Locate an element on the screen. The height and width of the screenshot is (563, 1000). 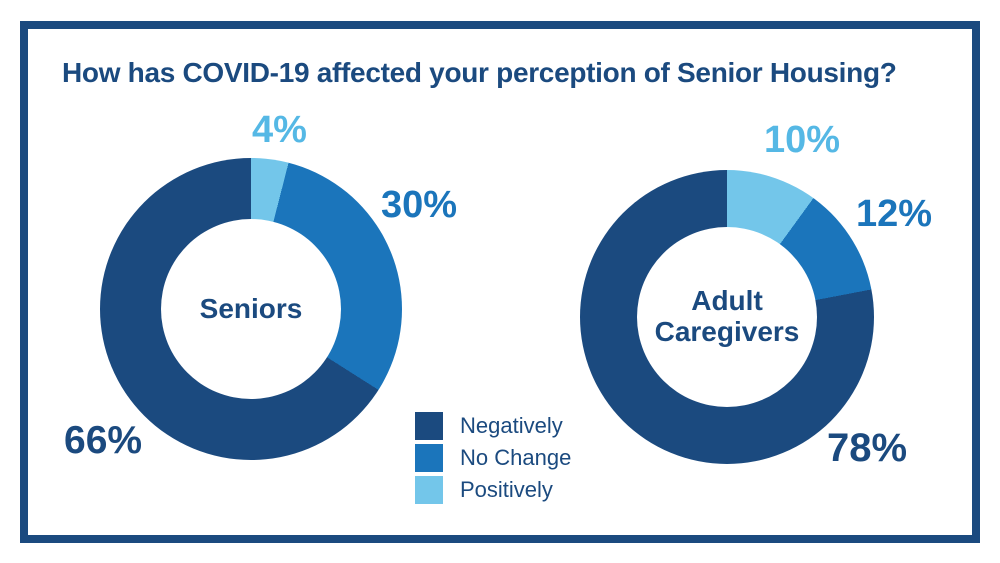
legend-row-no-change: No Change is located at coordinates (493, 458).